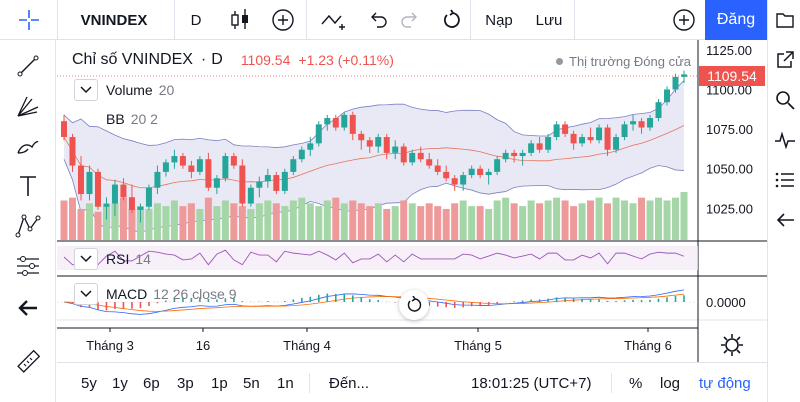 This screenshot has width=800, height=402. I want to click on open-external-icon, so click(784, 60).